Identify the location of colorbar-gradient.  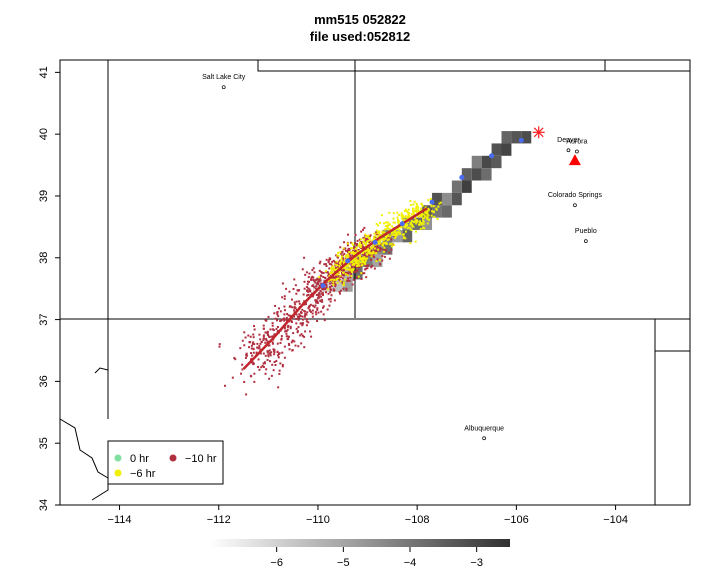
(360, 543).